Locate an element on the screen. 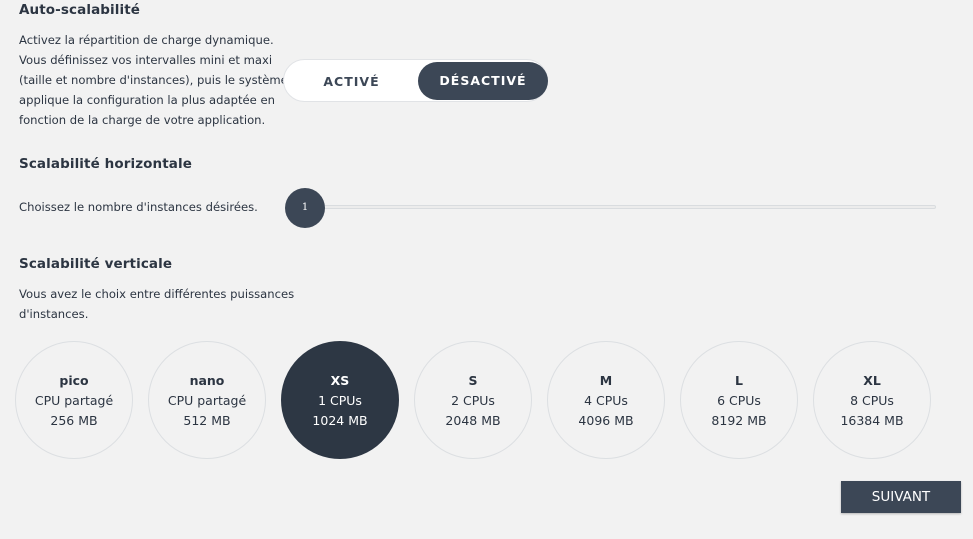 The width and height of the screenshot is (973, 539). size-name: XL is located at coordinates (872, 380).